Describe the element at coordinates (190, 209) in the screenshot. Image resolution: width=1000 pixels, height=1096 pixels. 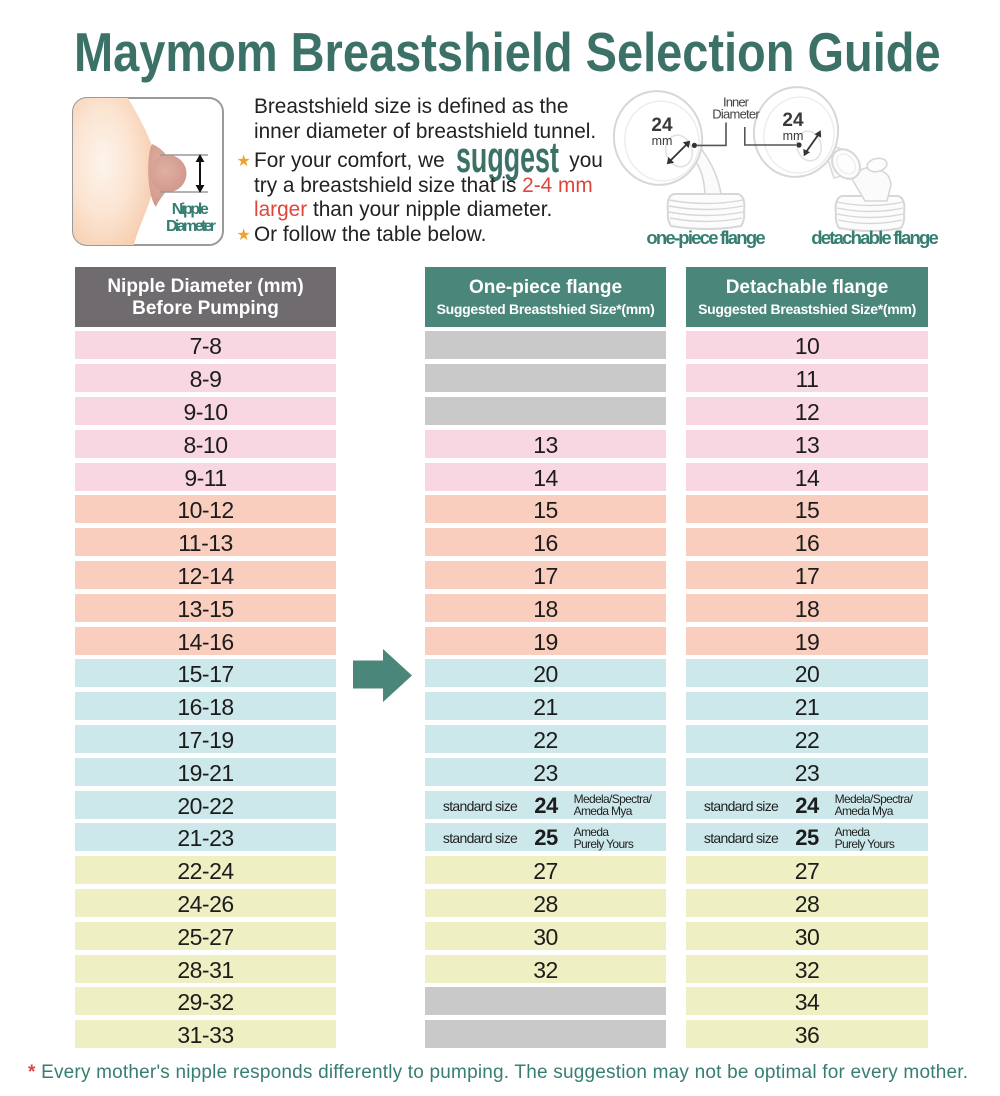
I see `svg-text: Nipple` at that location.